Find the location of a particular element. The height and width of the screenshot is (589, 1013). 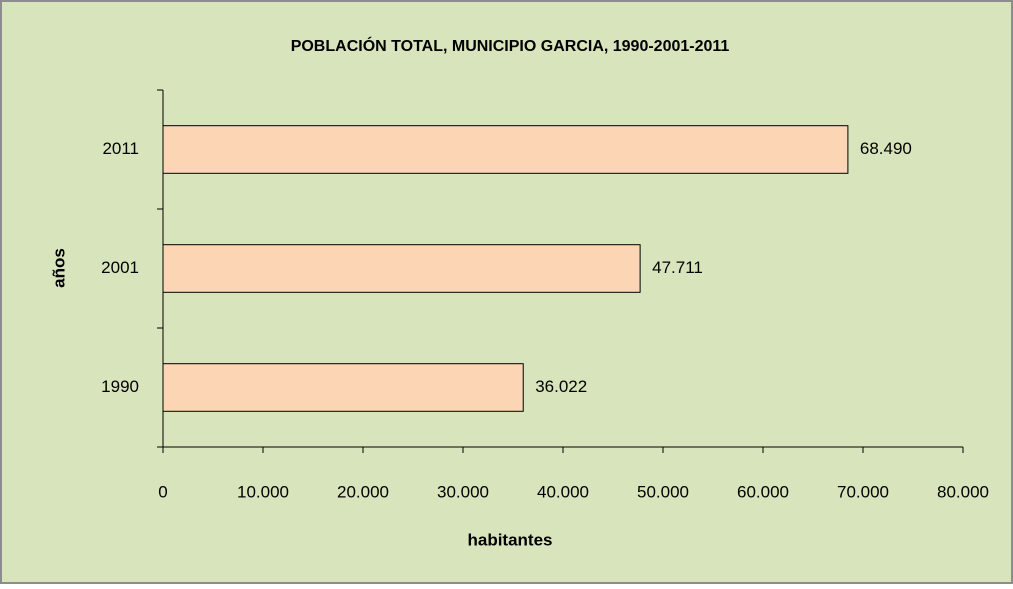

x-tick-label: 70.000 is located at coordinates (863, 491).